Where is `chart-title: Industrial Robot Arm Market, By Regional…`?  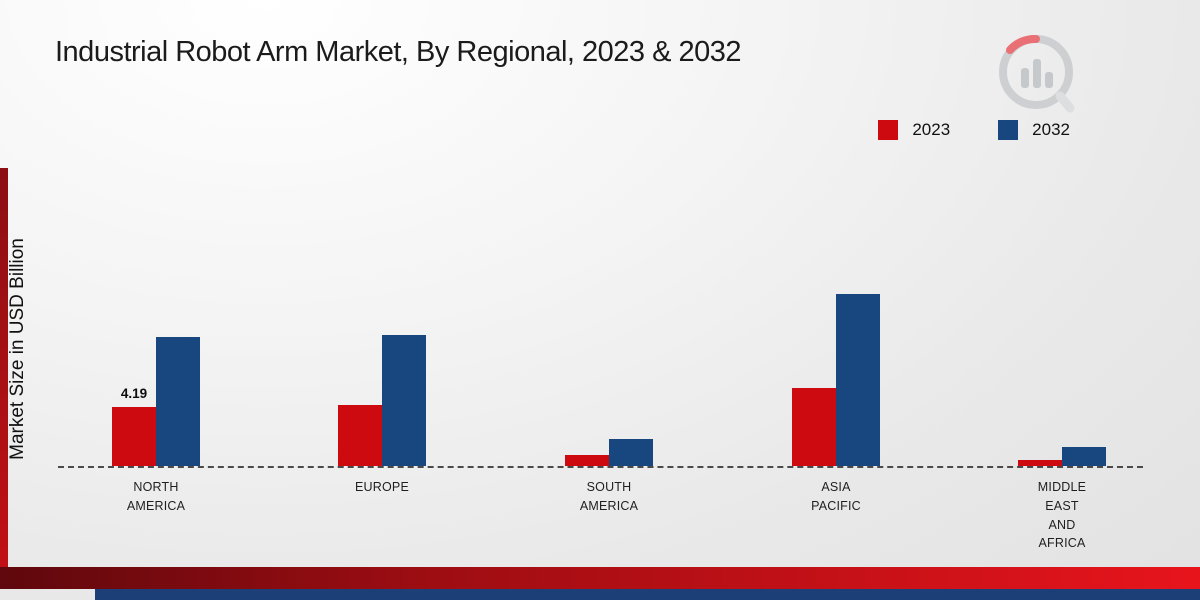
chart-title: Industrial Robot Arm Market, By Regional… is located at coordinates (398, 52).